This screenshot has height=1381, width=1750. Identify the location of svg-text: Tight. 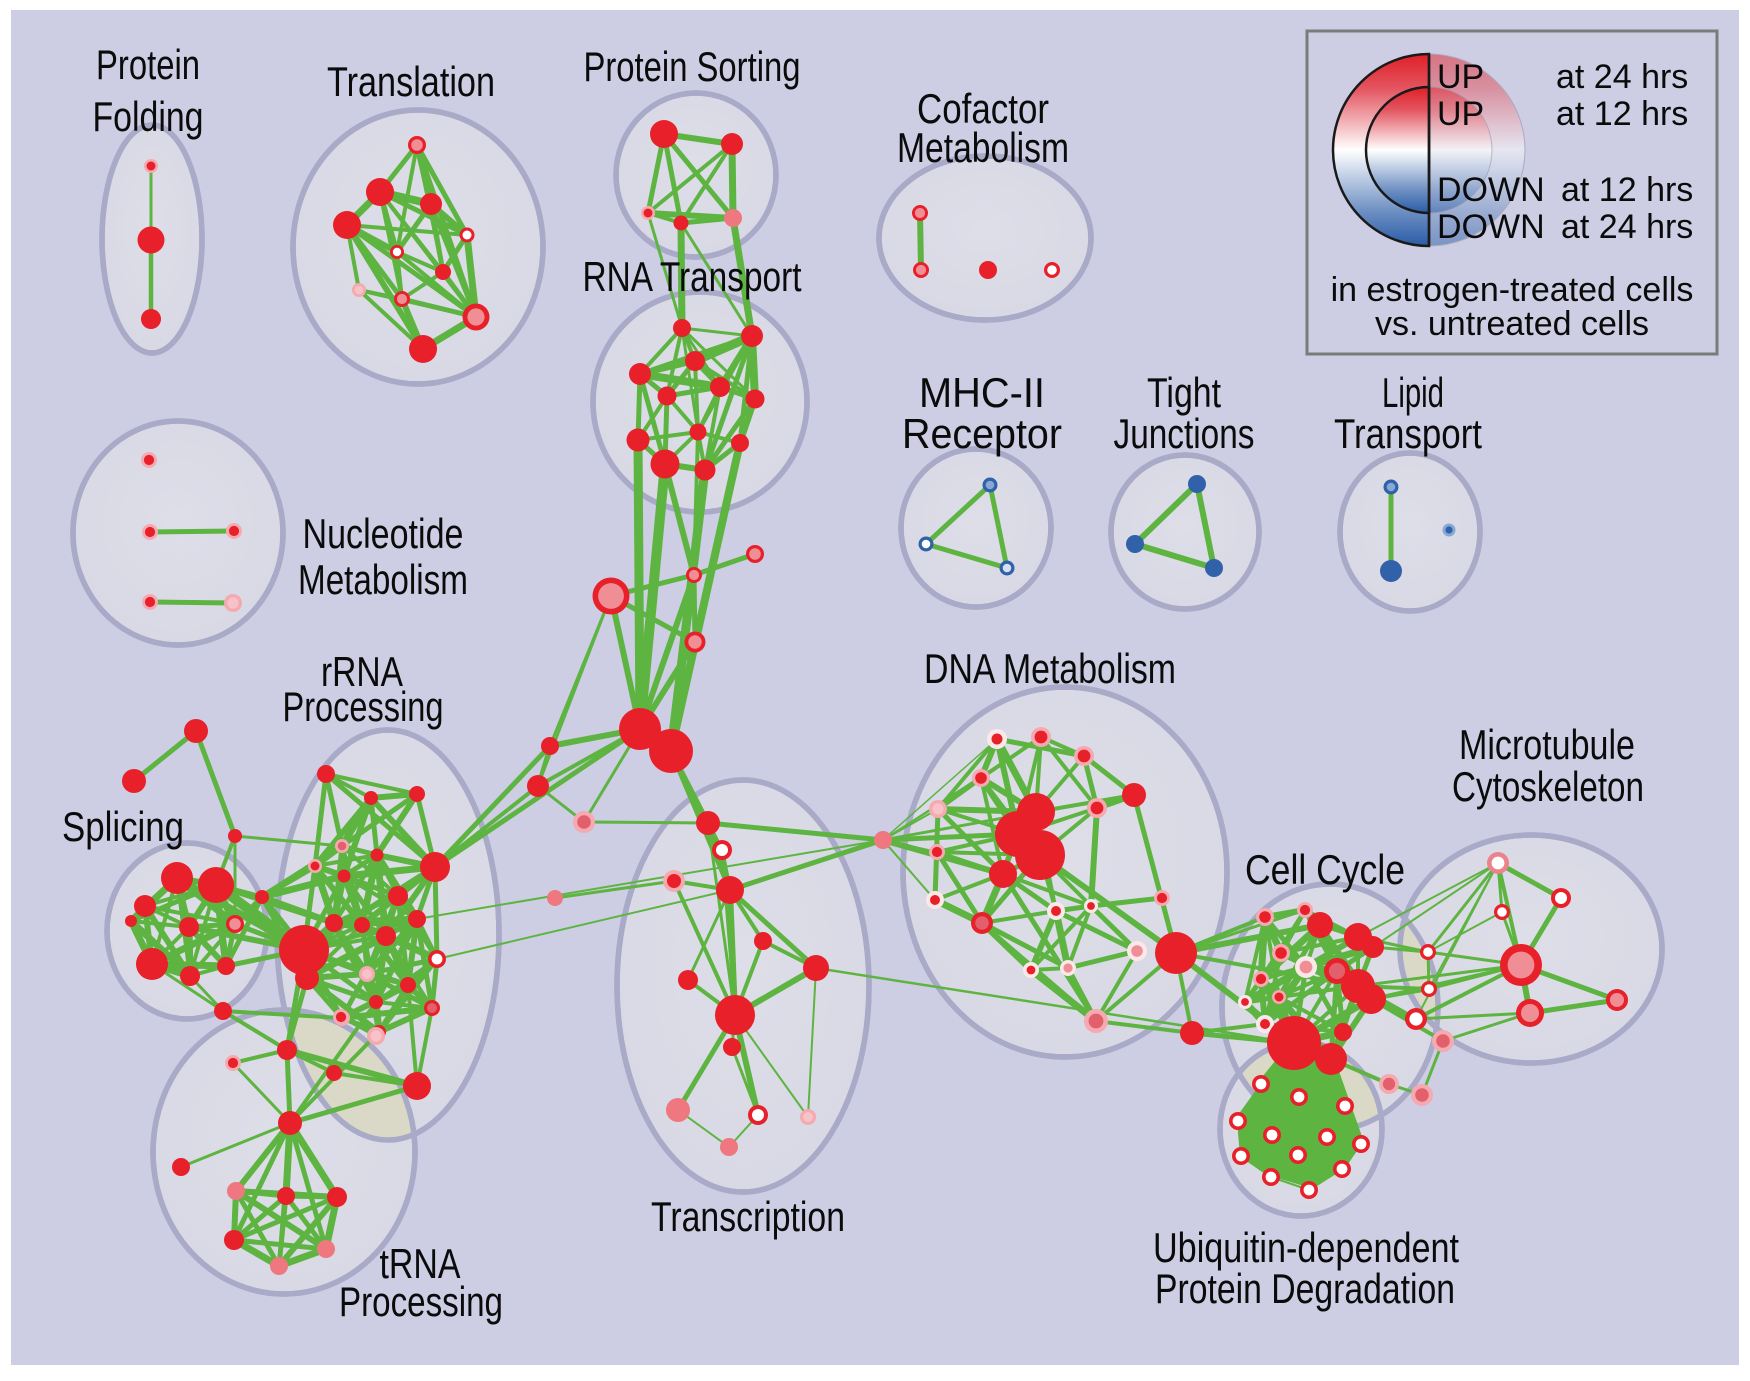
(1184, 392).